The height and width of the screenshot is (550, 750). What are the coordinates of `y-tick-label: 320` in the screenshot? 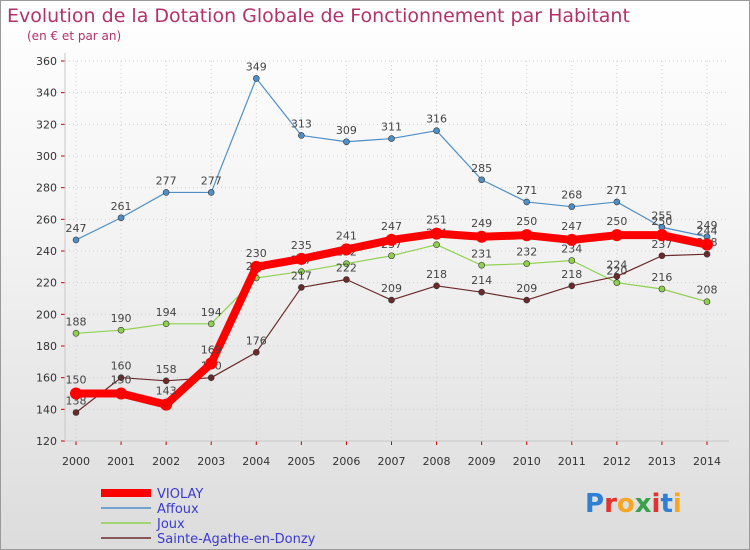 It's located at (46, 124).